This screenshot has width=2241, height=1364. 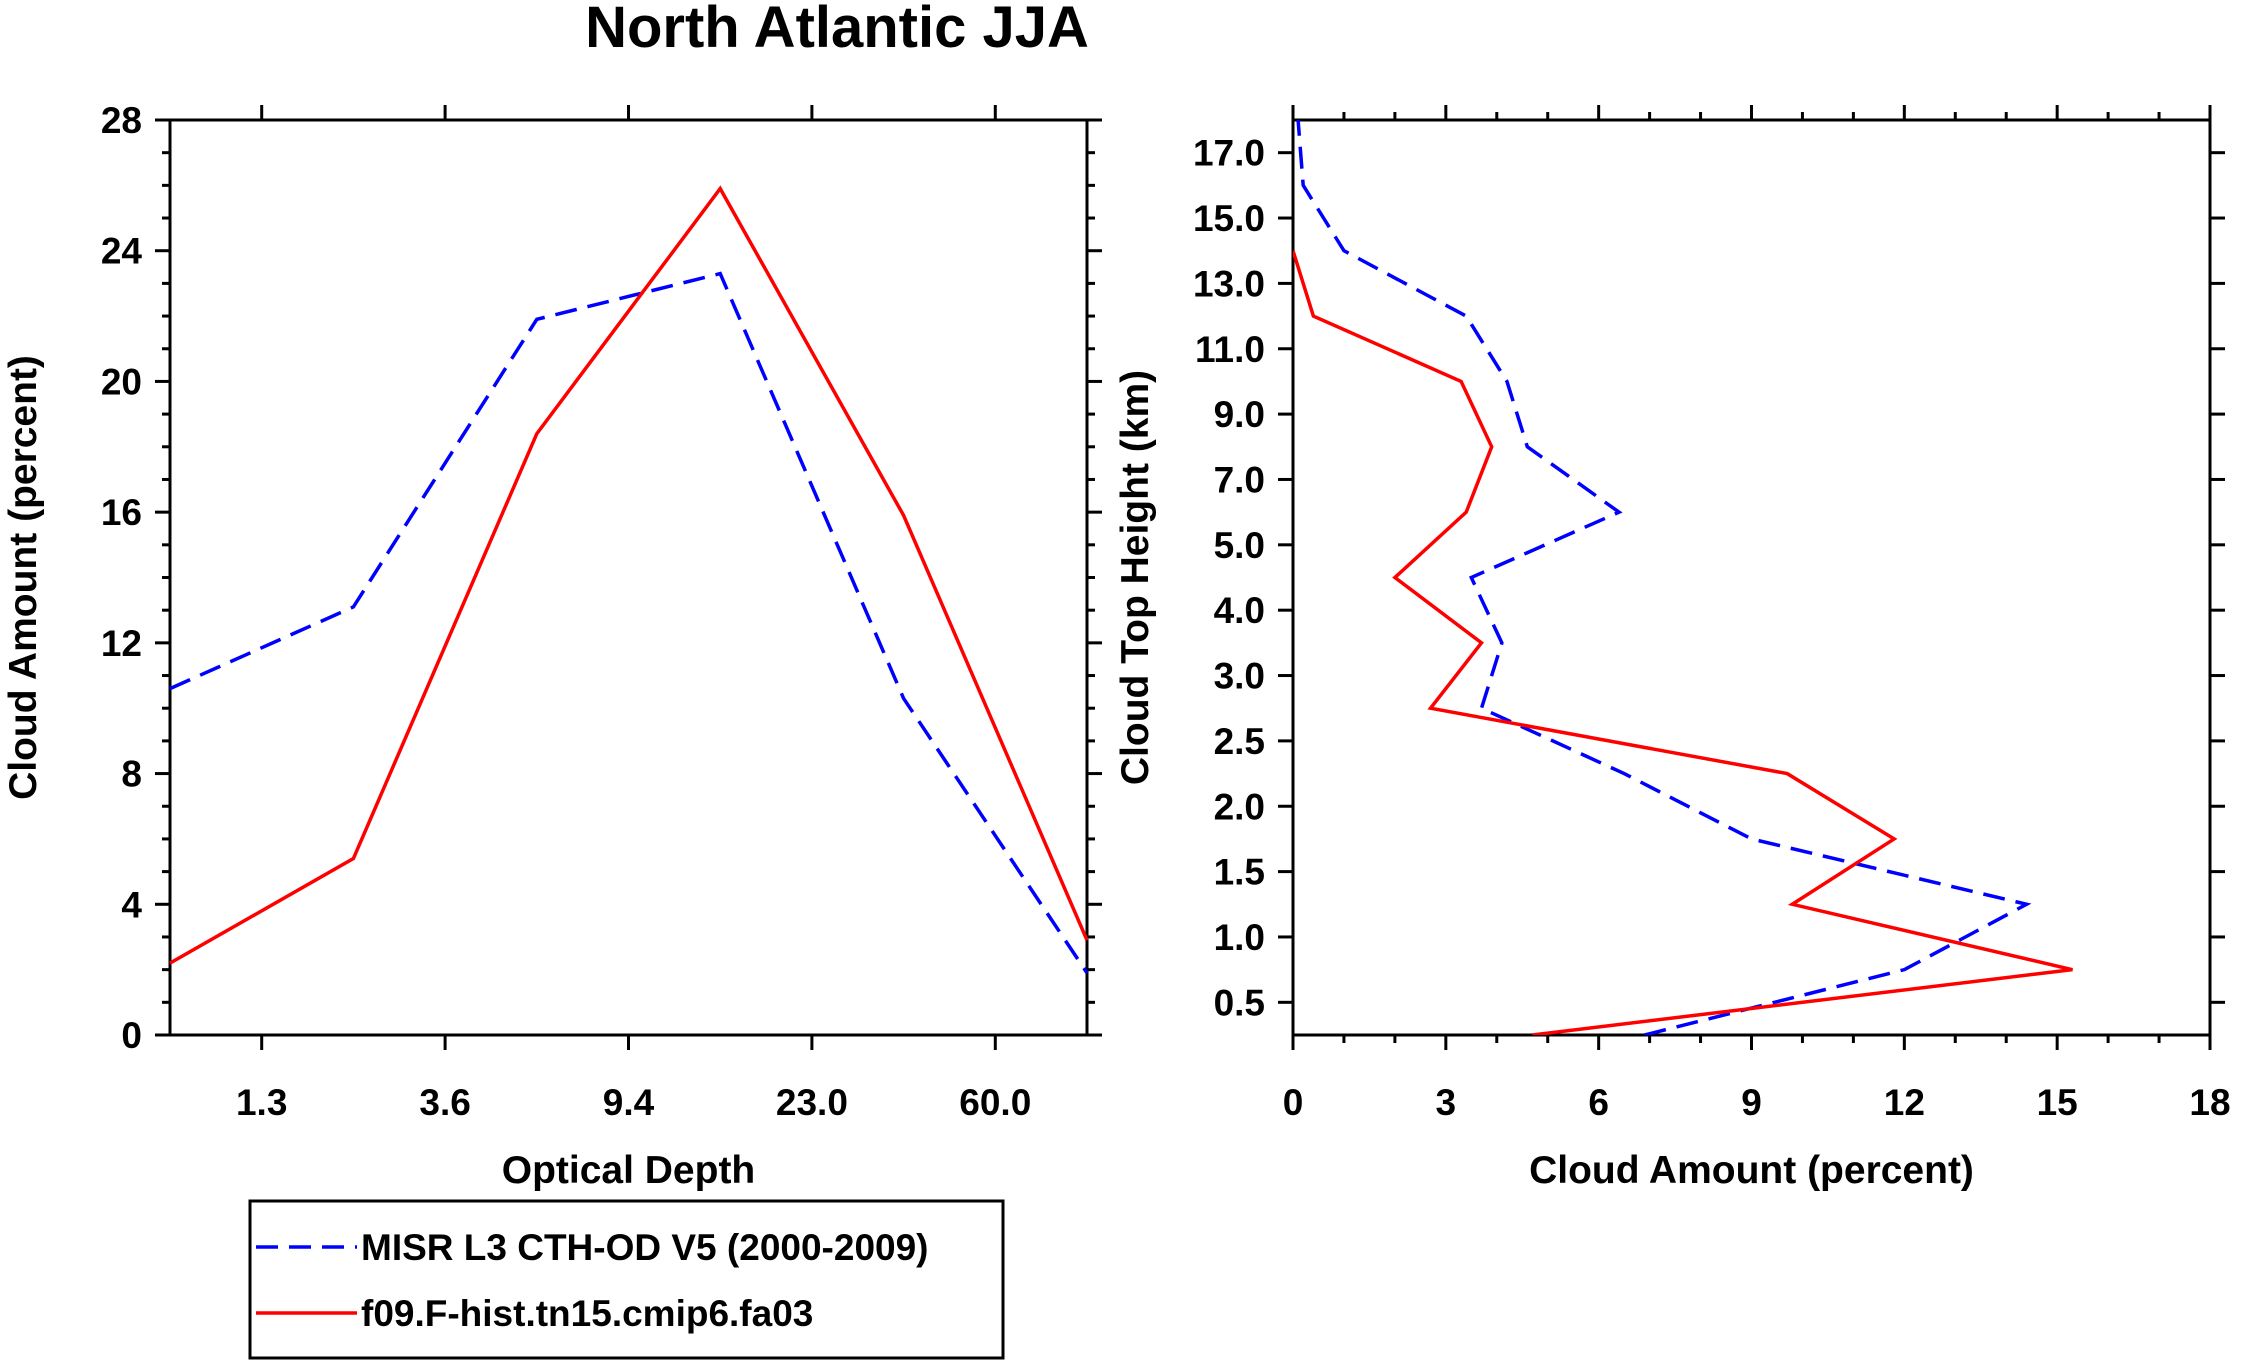 I want to click on right-xtick-label: 6, so click(x=1598, y=1102).